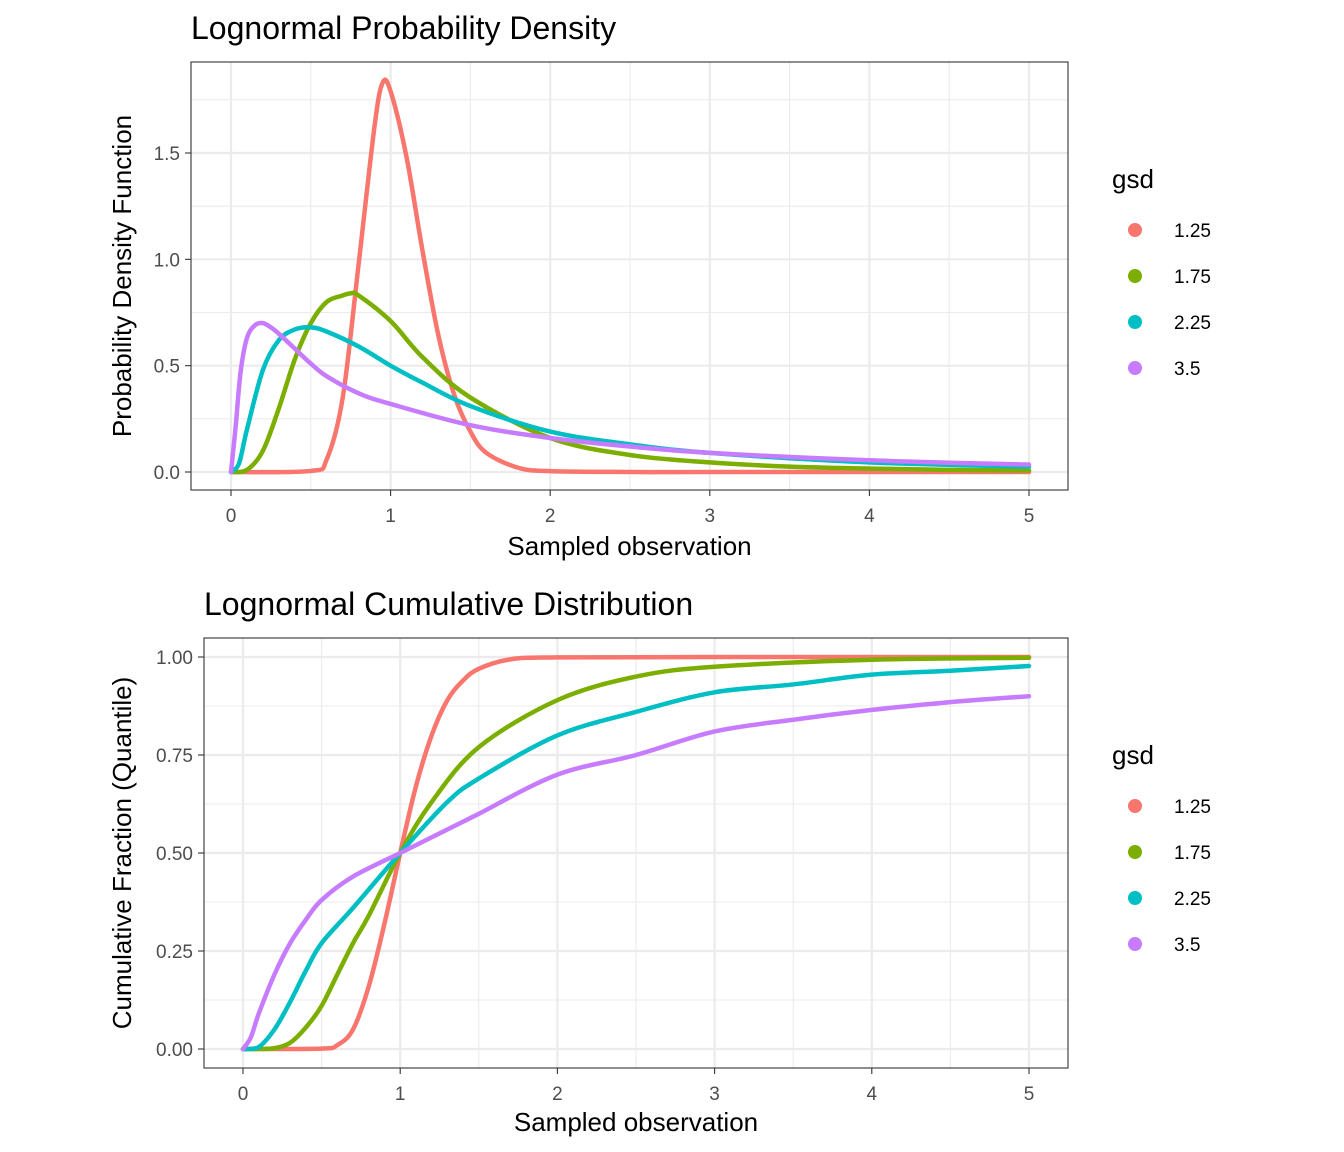  Describe the element at coordinates (630, 508) in the screenshot. I see `pdf-x-axis: 0 1 2 3 4 5` at that location.